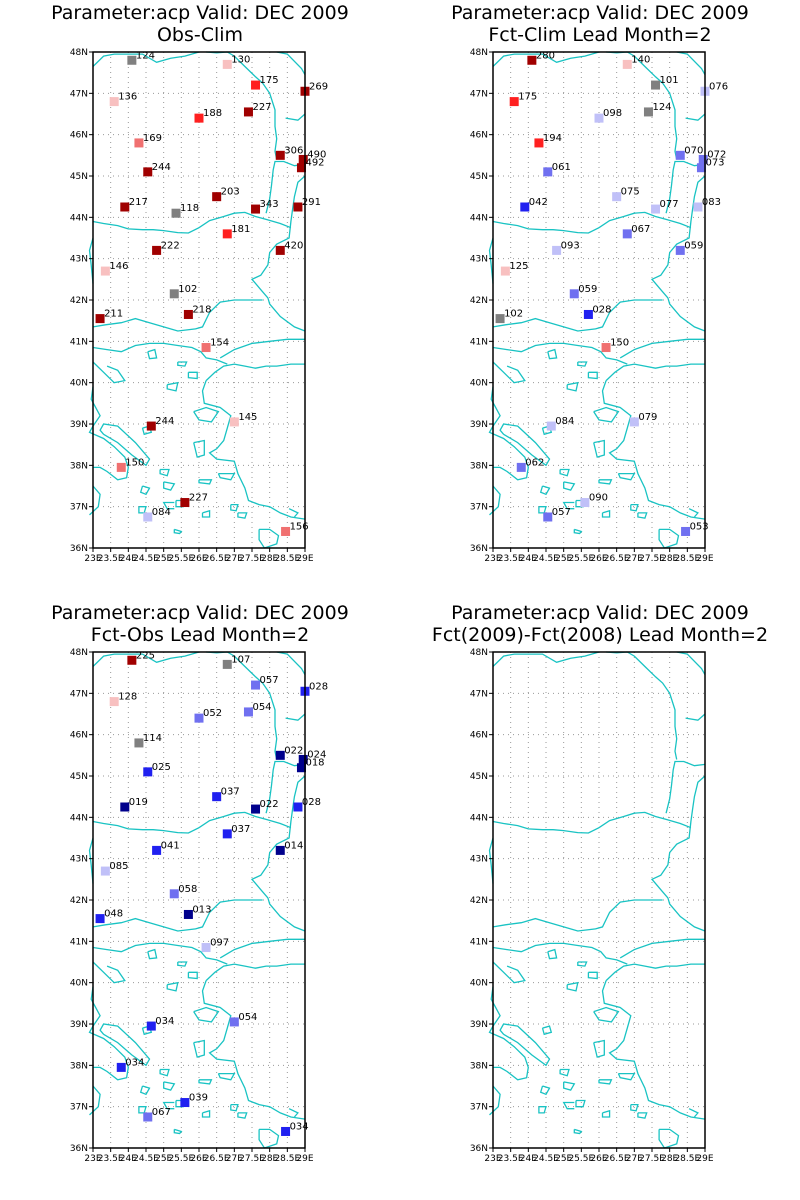 The width and height of the screenshot is (800, 1200). Describe the element at coordinates (643, 419) in the screenshot. I see `station-marker: 079` at that location.